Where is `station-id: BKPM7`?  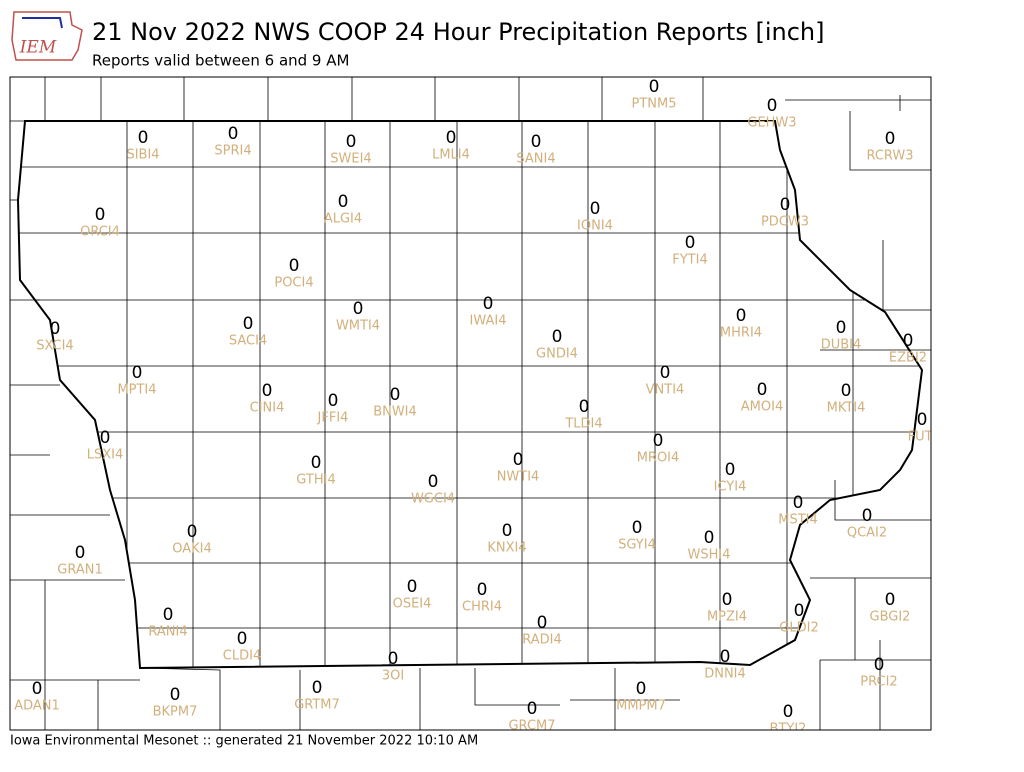 station-id: BKPM7 is located at coordinates (175, 712).